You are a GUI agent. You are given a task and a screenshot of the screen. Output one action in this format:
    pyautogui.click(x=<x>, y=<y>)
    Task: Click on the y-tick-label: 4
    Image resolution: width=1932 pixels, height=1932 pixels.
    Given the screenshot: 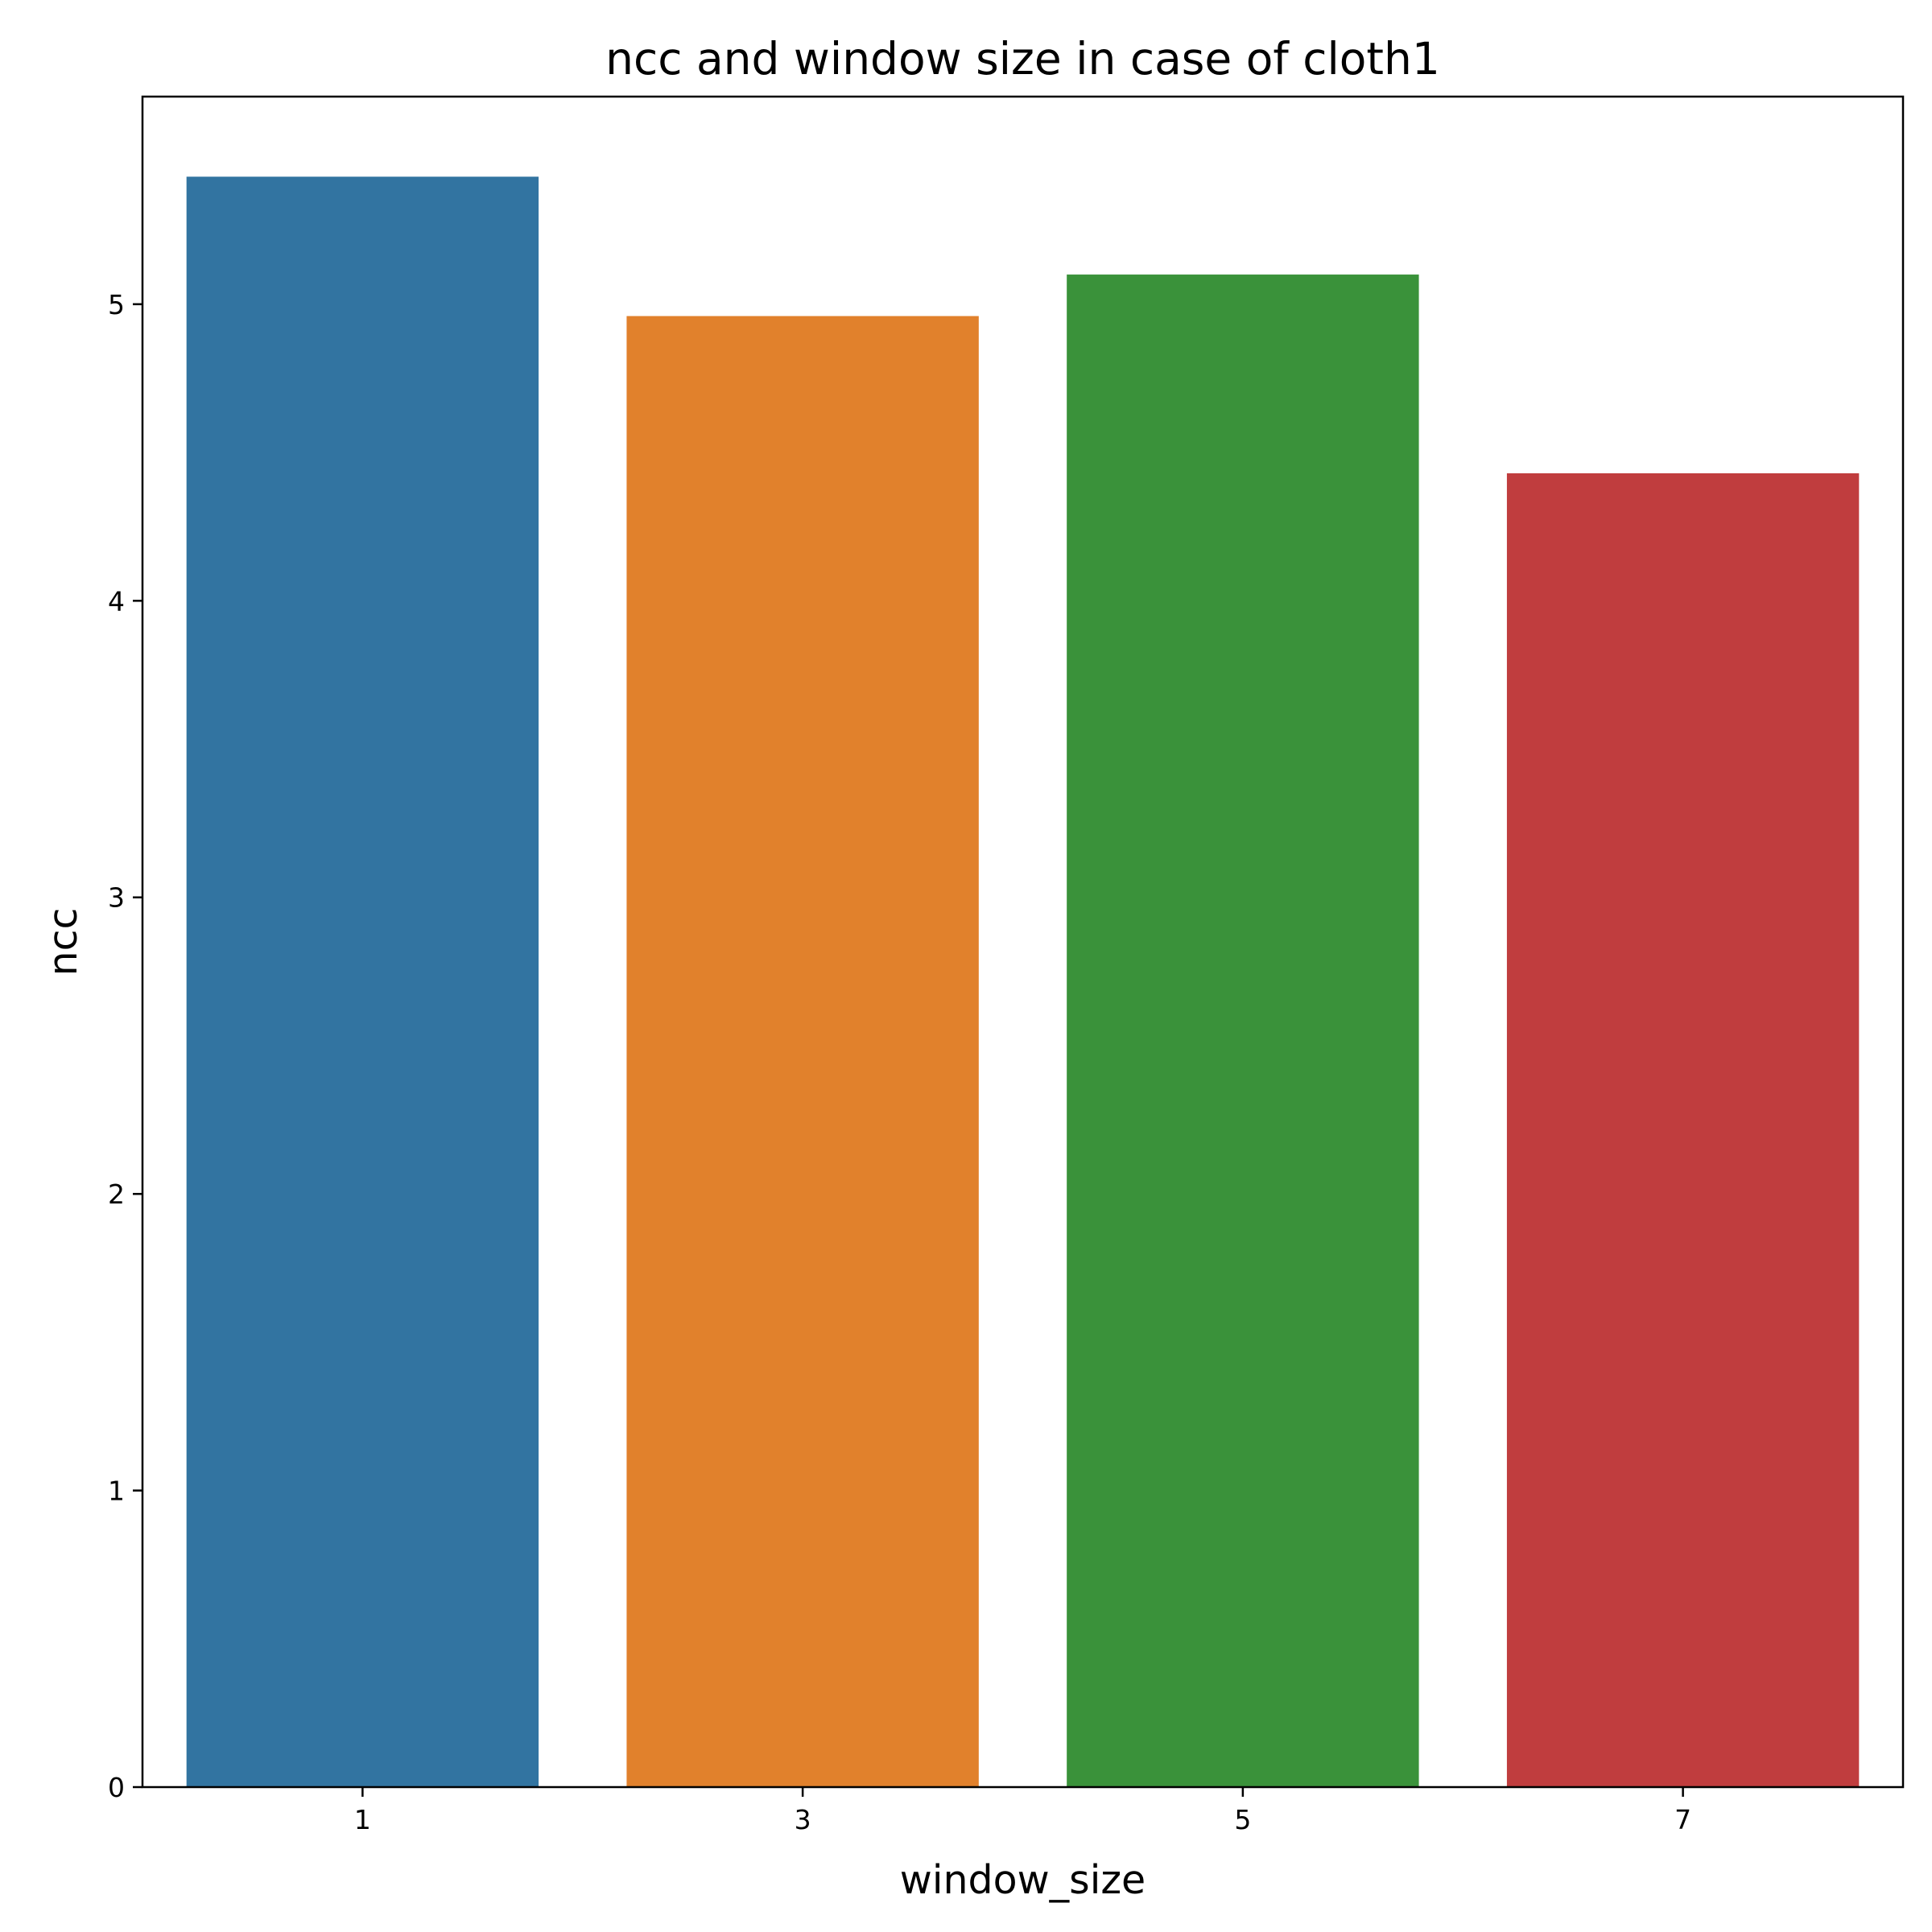 What is the action you would take?
    pyautogui.click(x=116, y=601)
    